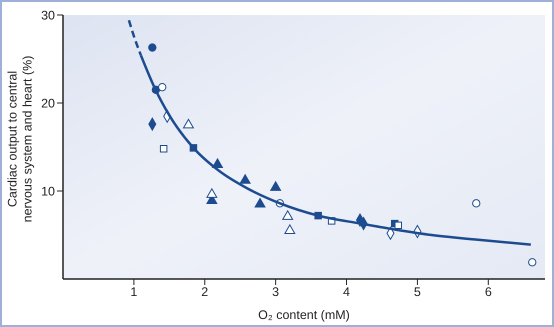  I want to click on x-tick-label: 6, so click(488, 291).